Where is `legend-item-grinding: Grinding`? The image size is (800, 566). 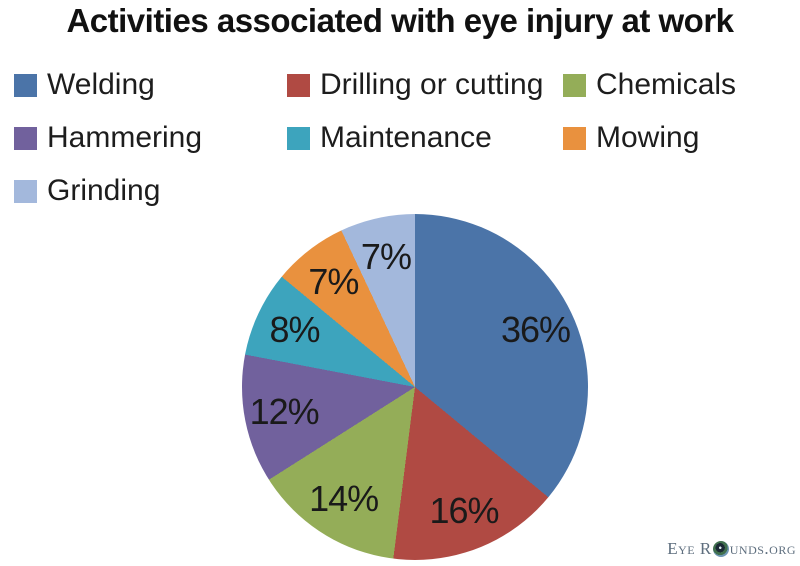
legend-item-grinding: Grinding is located at coordinates (150, 190).